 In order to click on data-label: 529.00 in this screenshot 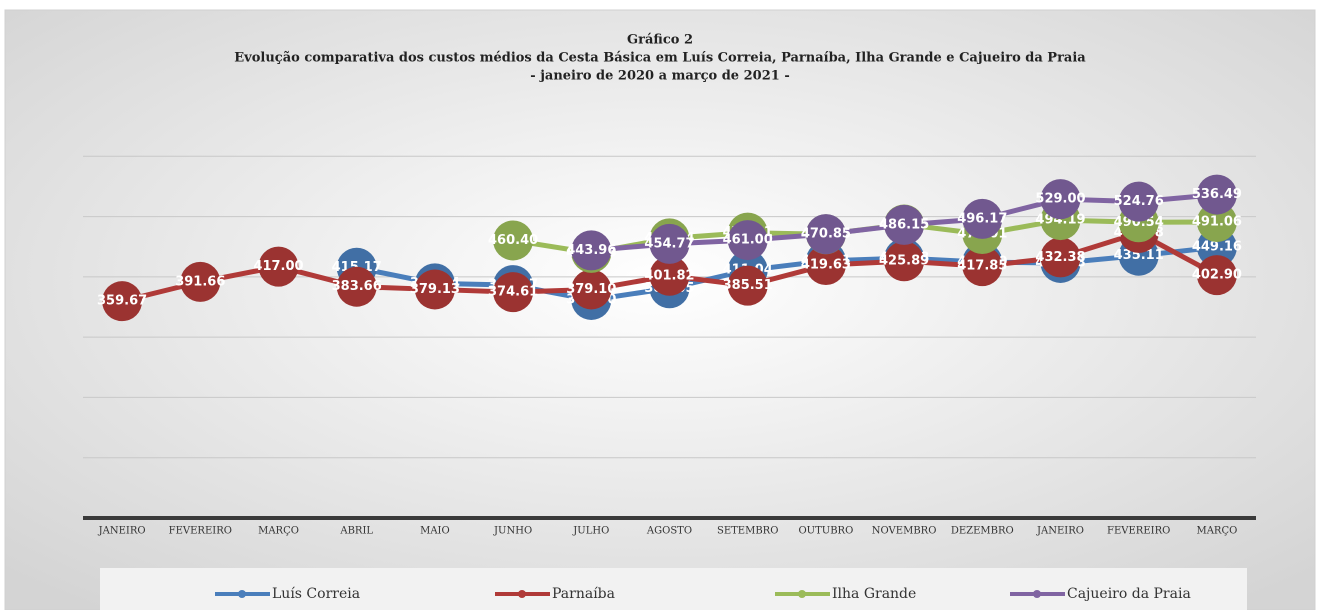, I will do `click(1060, 199)`.